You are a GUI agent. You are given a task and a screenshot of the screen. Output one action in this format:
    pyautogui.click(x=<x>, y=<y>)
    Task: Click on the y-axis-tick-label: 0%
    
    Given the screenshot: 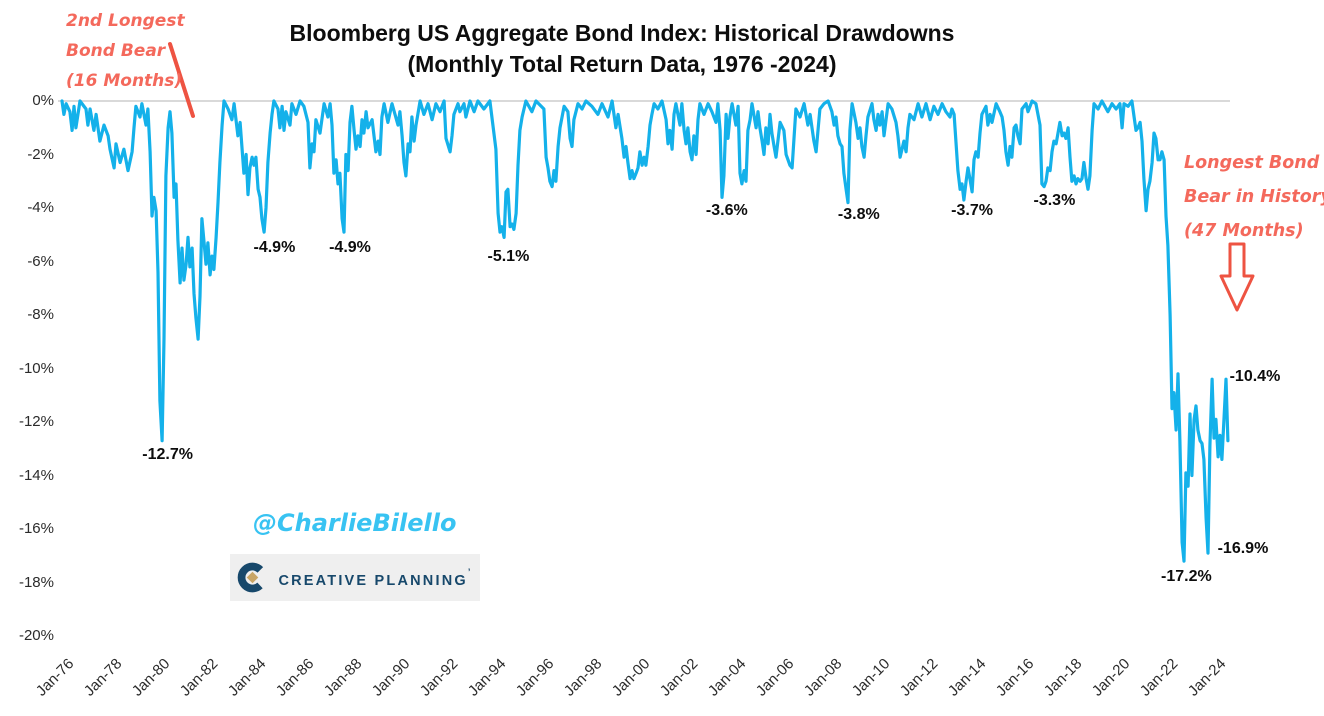 What is the action you would take?
    pyautogui.click(x=43, y=100)
    